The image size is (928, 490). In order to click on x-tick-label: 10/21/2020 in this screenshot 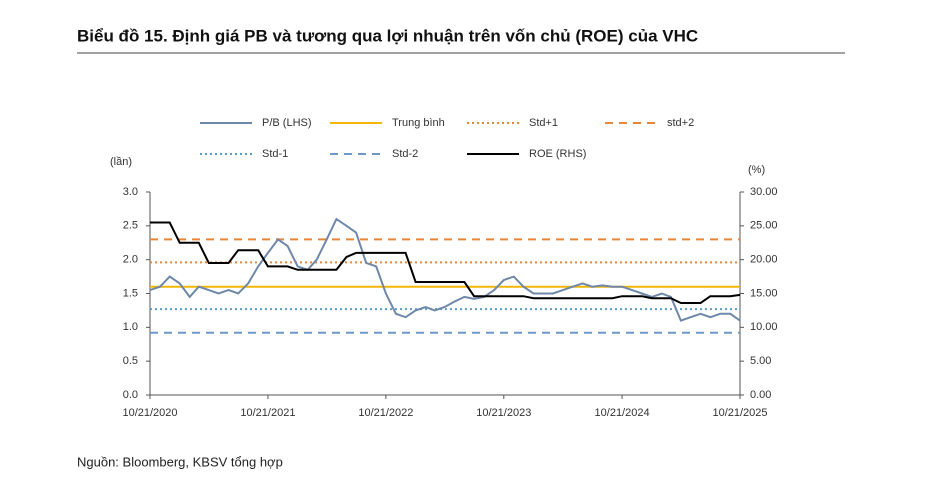, I will do `click(149, 413)`.